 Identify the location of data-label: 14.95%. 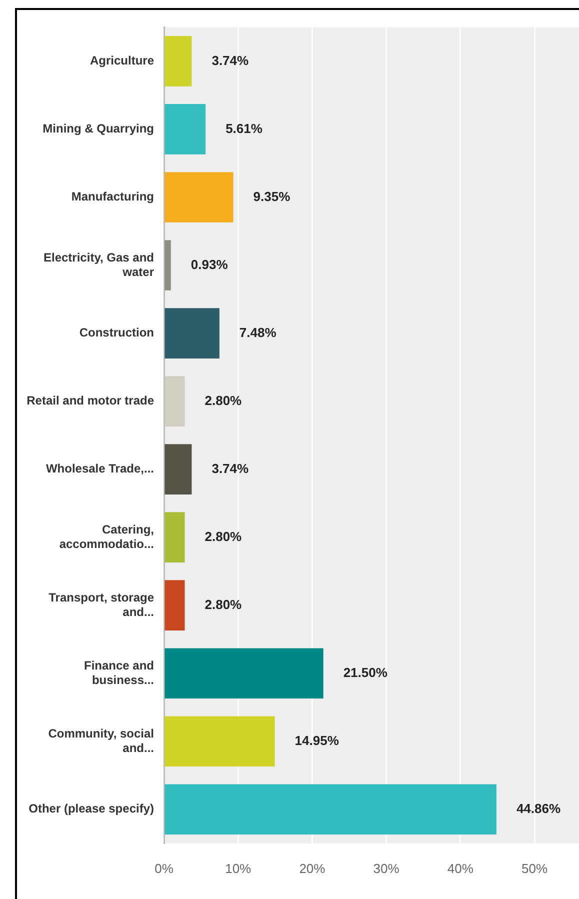
(317, 740).